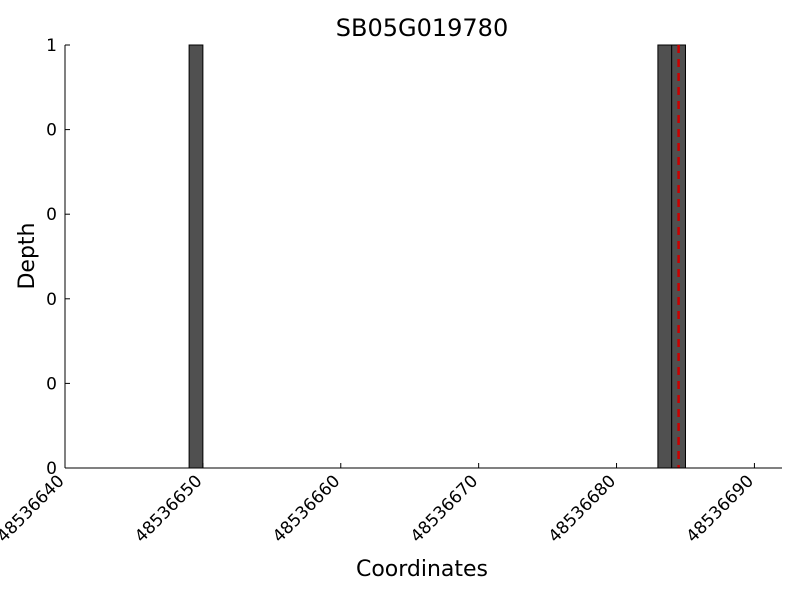  I want to click on x-tick-label-1: 48536650, so click(168, 508).